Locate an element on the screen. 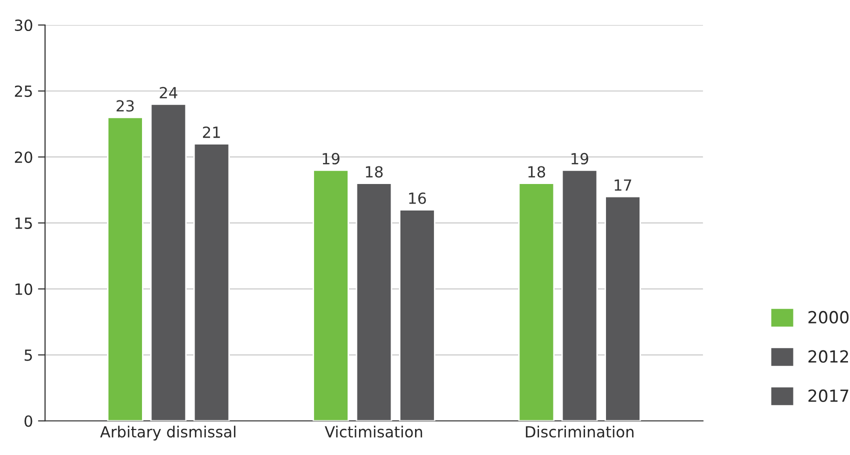  x-tick-label: Arbitary dismissal is located at coordinates (168, 433).